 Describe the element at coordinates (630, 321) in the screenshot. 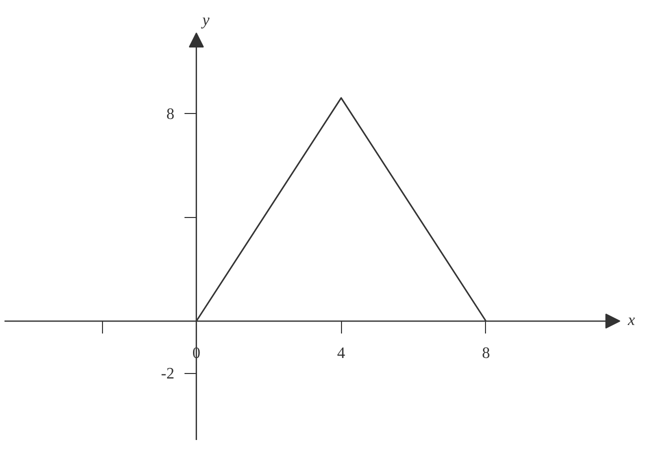

I see `x-axis-title: x` at that location.